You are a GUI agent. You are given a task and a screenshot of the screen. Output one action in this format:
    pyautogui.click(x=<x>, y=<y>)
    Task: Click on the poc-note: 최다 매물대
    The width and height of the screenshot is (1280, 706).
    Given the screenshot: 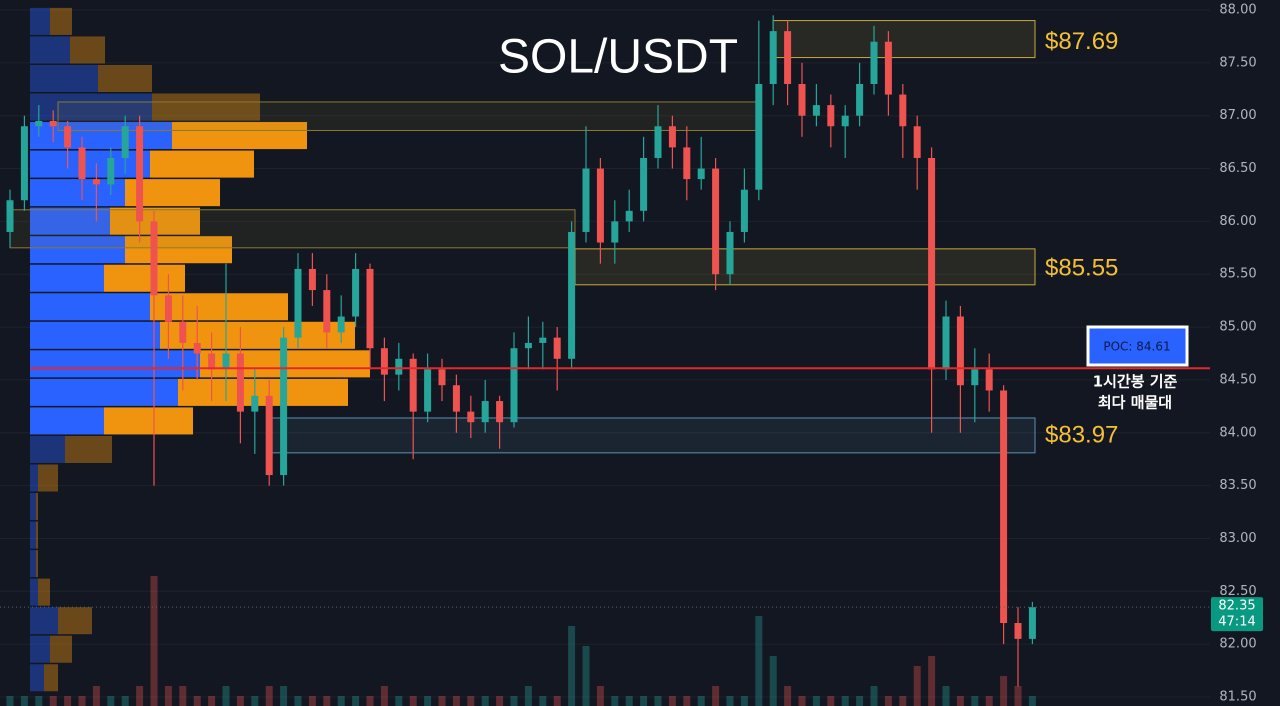 What is the action you would take?
    pyautogui.click(x=1135, y=403)
    